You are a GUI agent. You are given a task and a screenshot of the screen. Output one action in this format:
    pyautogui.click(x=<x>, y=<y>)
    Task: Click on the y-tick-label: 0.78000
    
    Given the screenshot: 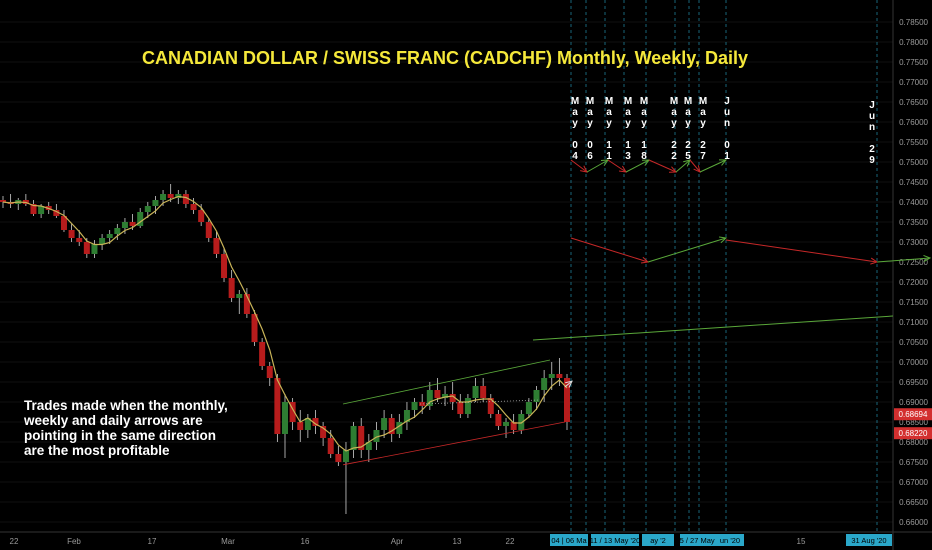 What is the action you would take?
    pyautogui.click(x=913, y=42)
    